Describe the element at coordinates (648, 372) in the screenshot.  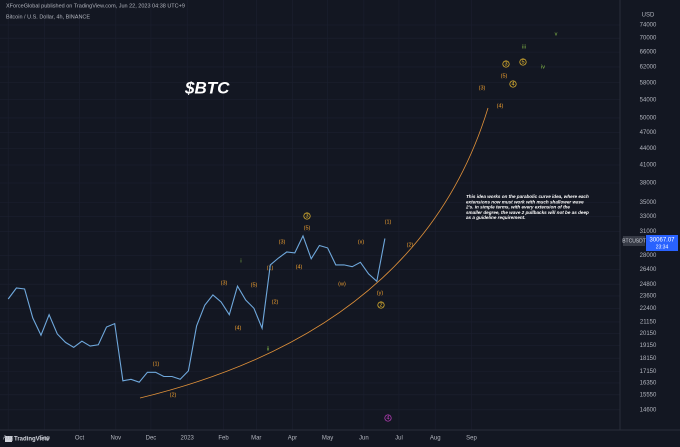
I see `y-tick-label: 17150` at that location.